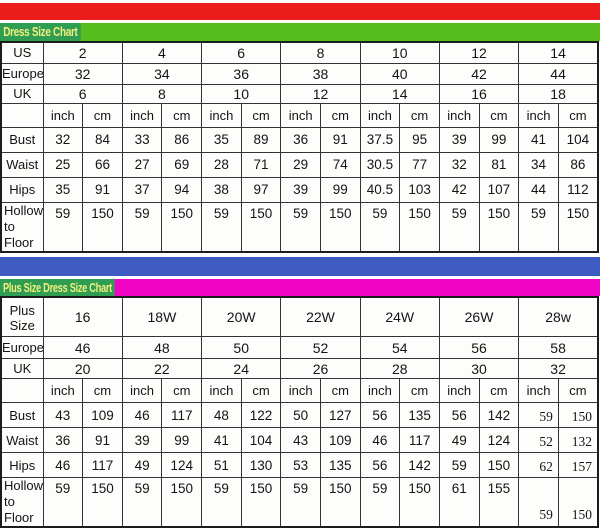 This screenshot has width=600, height=528. Describe the element at coordinates (22, 139) in the screenshot. I see `t1-row-label-bust: Bust` at that location.